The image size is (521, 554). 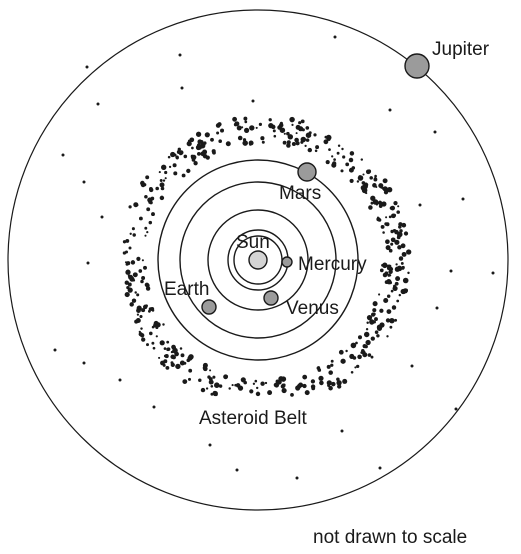 I want to click on scale-note: not drawn to scale, so click(x=390, y=537).